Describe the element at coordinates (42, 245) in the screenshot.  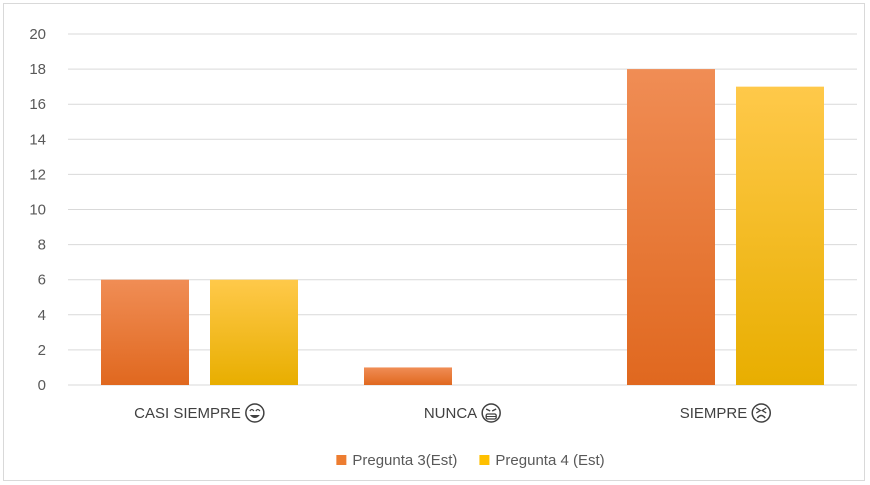
I see `y-tick-label: 8` at that location.